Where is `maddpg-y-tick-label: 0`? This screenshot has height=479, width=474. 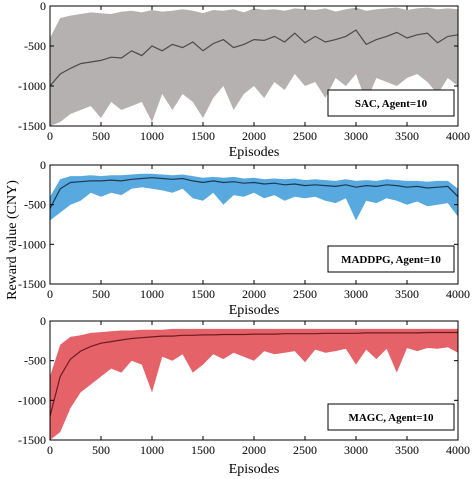 maddpg-y-tick-label: 0 is located at coordinates (43, 165).